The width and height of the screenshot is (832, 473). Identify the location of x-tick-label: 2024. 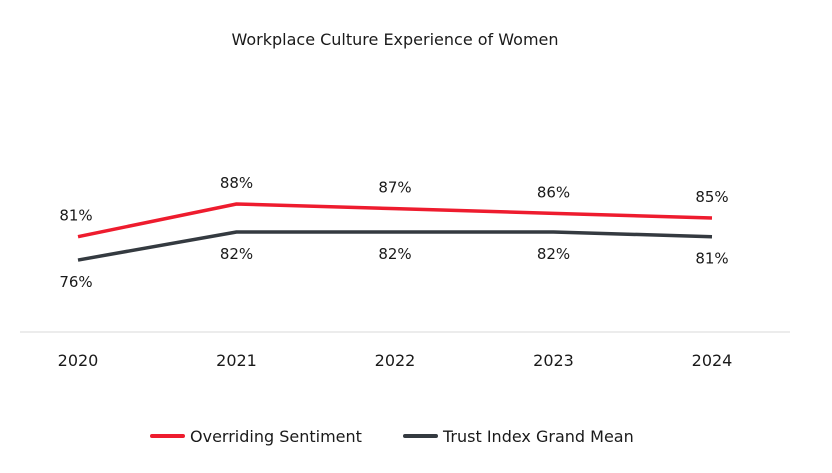
(712, 360).